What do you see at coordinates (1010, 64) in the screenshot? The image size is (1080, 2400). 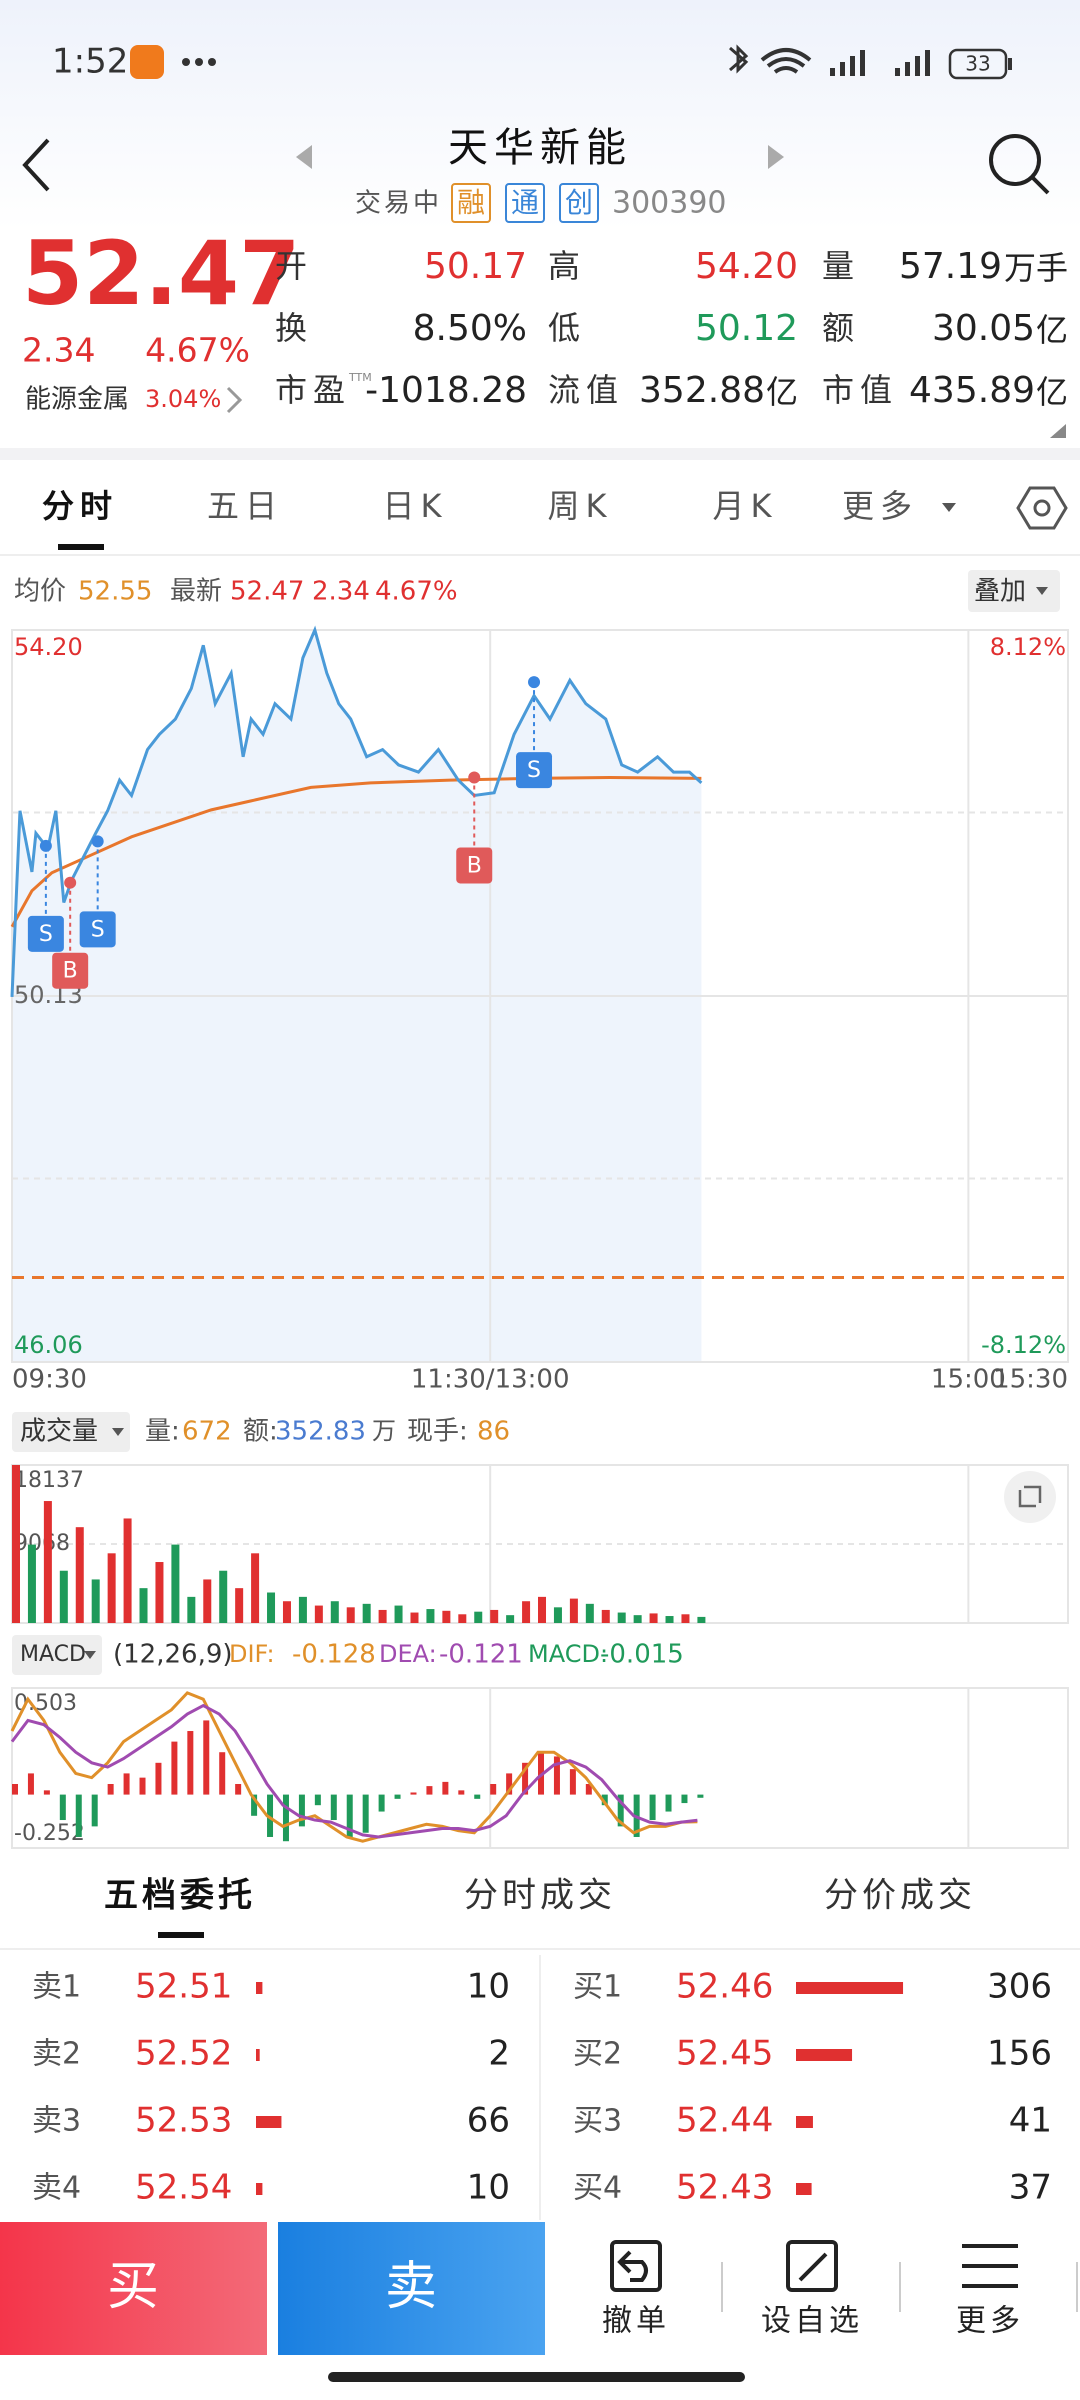 I see `battery-tip` at bounding box center [1010, 64].